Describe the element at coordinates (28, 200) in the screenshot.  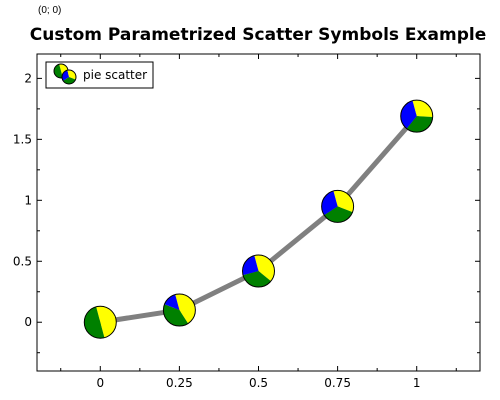
I see `y-tick-label: 1` at that location.